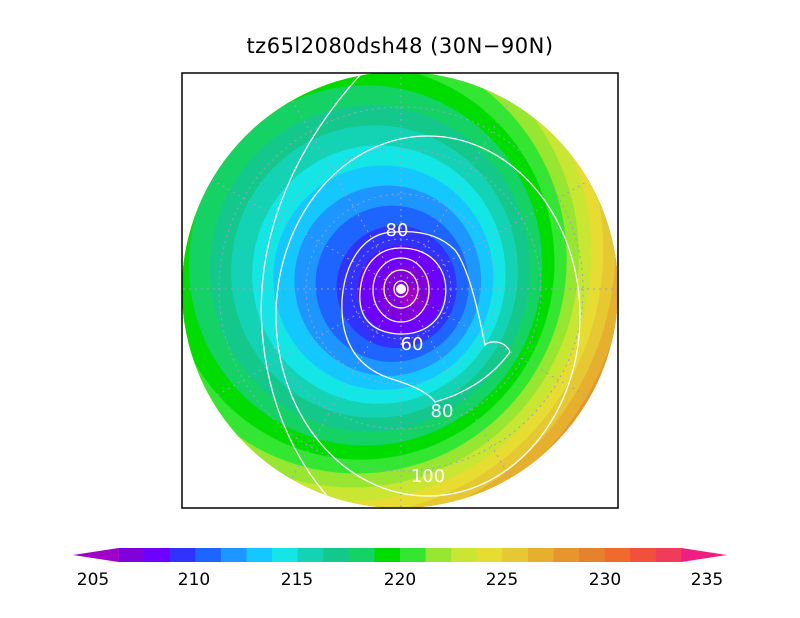 This screenshot has height=618, width=800. What do you see at coordinates (400, 46) in the screenshot?
I see `map-title: tz65l2080dsh48 (30N−90N)` at bounding box center [400, 46].